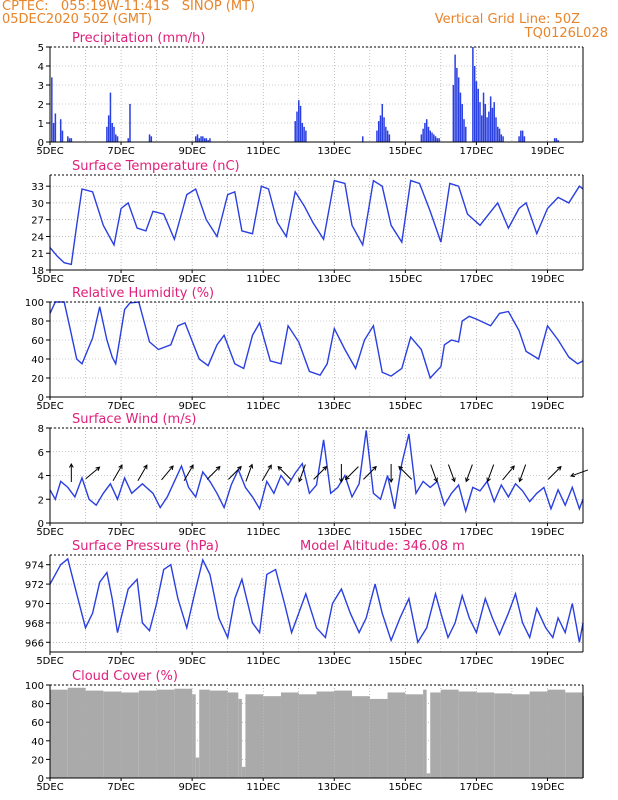  What do you see at coordinates (316, 601) in the screenshot?
I see `pres-series-line` at bounding box center [316, 601].